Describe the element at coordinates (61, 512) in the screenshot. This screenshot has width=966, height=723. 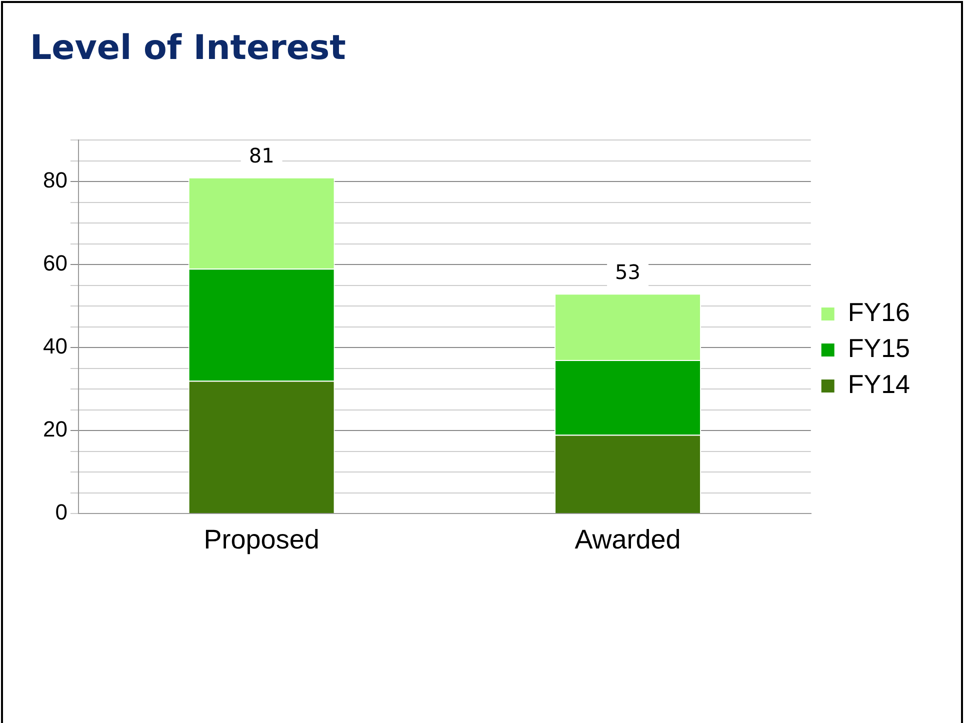
I see `y-tick-label: 0` at that location.